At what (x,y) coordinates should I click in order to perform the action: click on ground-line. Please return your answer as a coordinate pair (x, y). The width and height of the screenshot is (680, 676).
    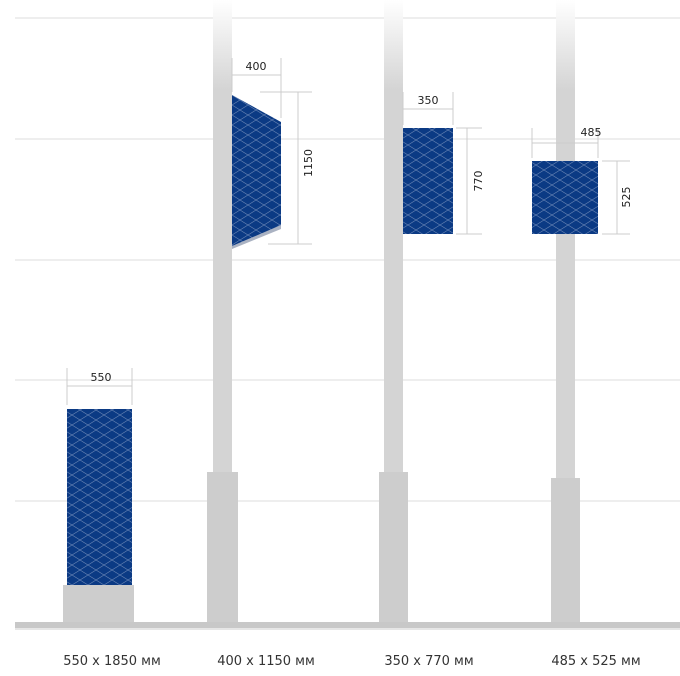
    Looking at the image, I should click on (347, 625).